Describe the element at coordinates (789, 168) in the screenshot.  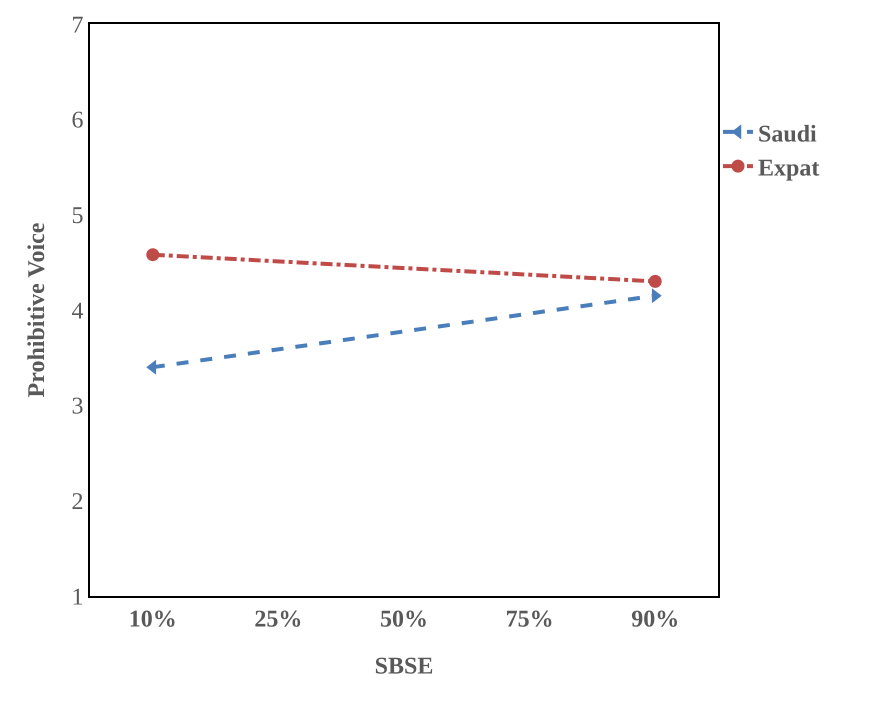
I see `legend-label: Expat` at that location.